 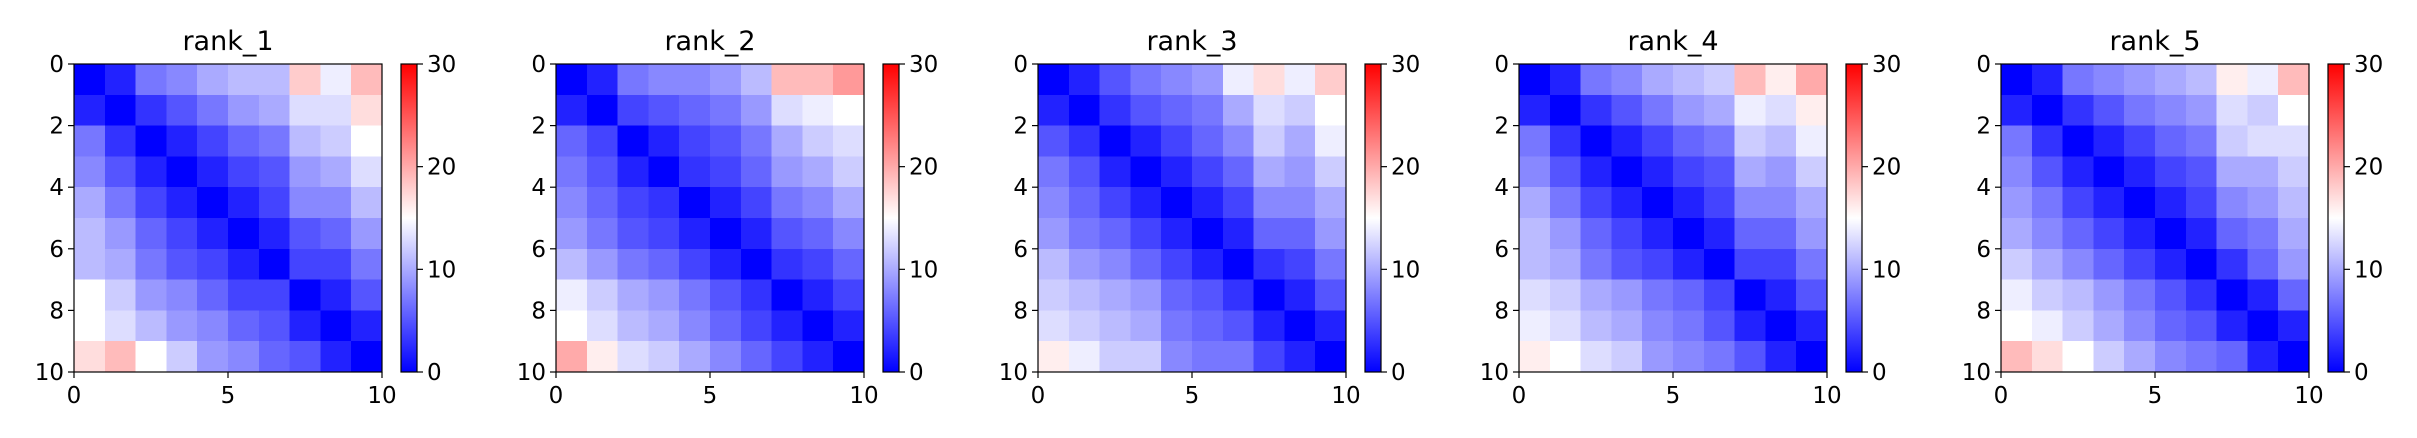 I want to click on colorbar-frame, so click(x=891, y=218).